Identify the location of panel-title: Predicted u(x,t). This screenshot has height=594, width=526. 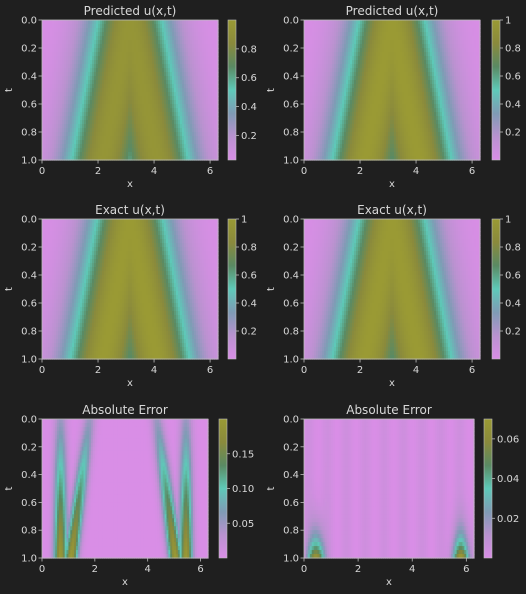
(130, 11).